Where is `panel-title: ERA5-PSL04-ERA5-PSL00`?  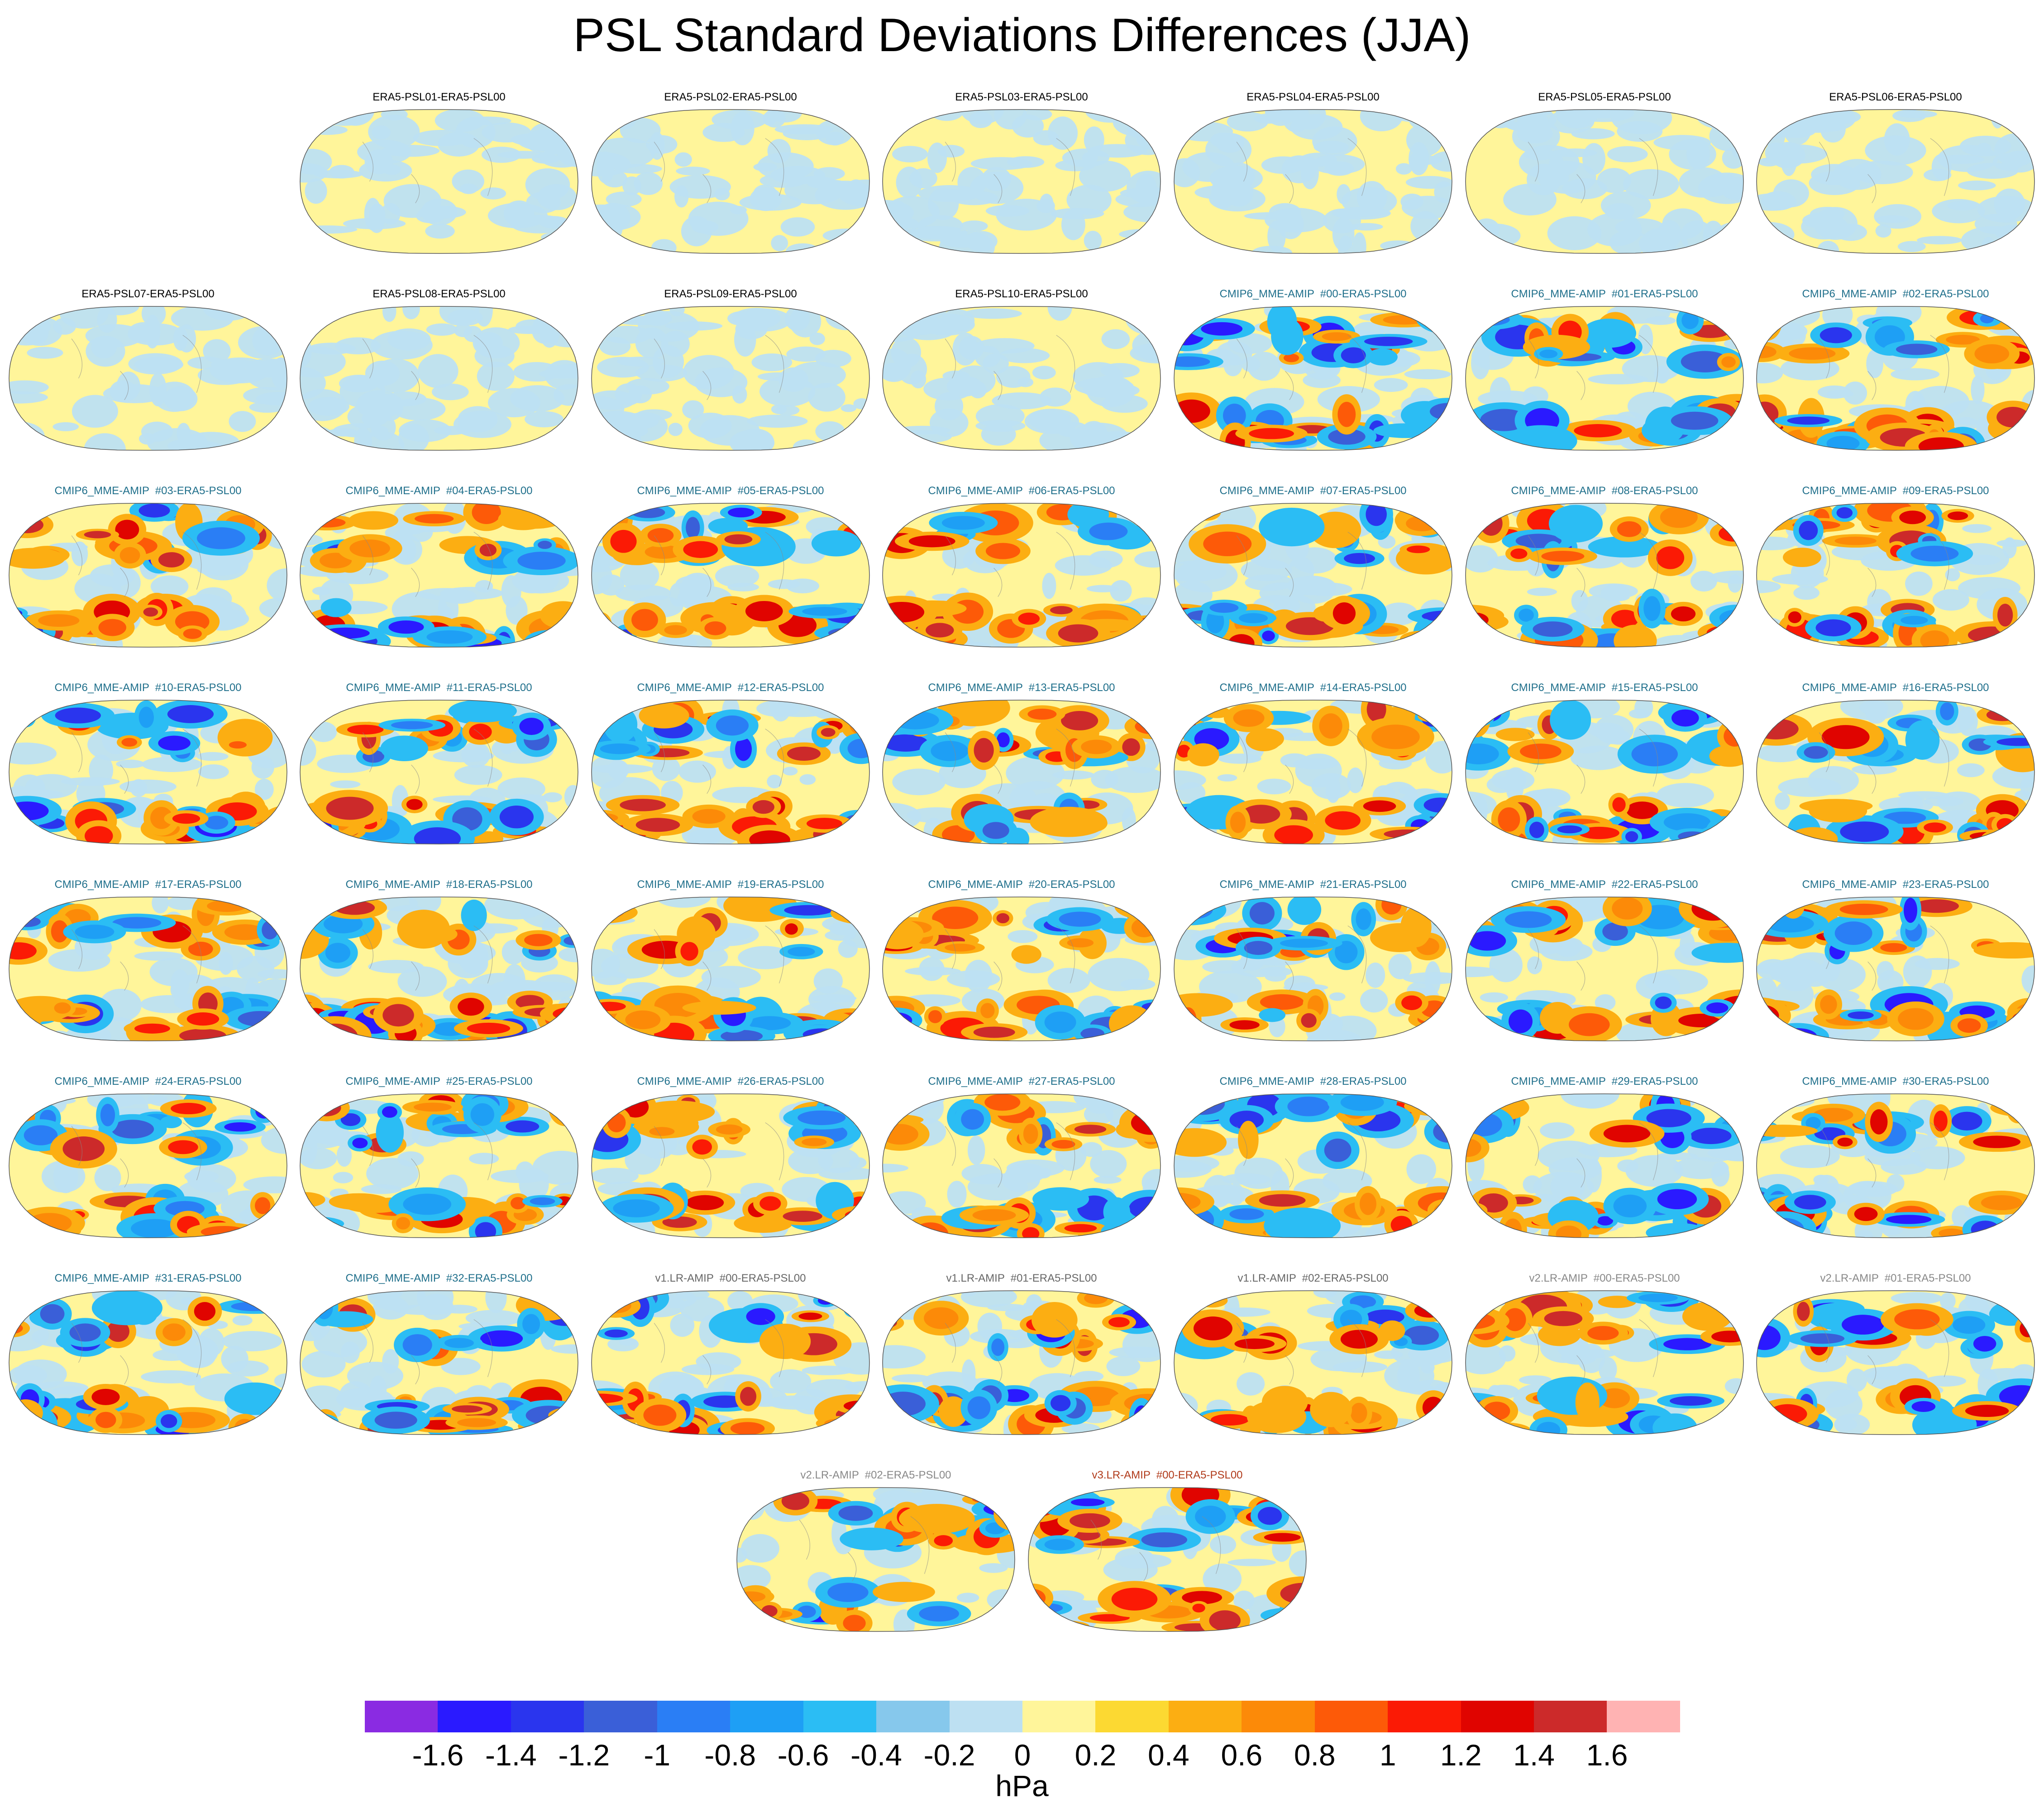
panel-title: ERA5-PSL04-ERA5-PSL00 is located at coordinates (1312, 97).